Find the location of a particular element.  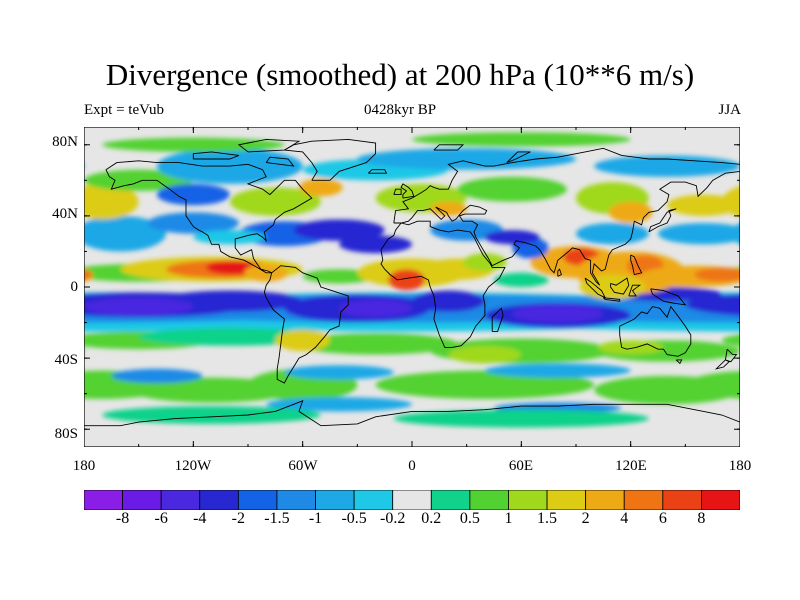

colorbar-label: -2 is located at coordinates (238, 518).